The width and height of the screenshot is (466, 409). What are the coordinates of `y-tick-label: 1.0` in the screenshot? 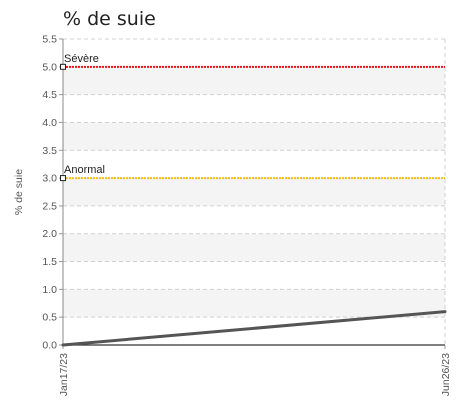 It's located at (49, 290).